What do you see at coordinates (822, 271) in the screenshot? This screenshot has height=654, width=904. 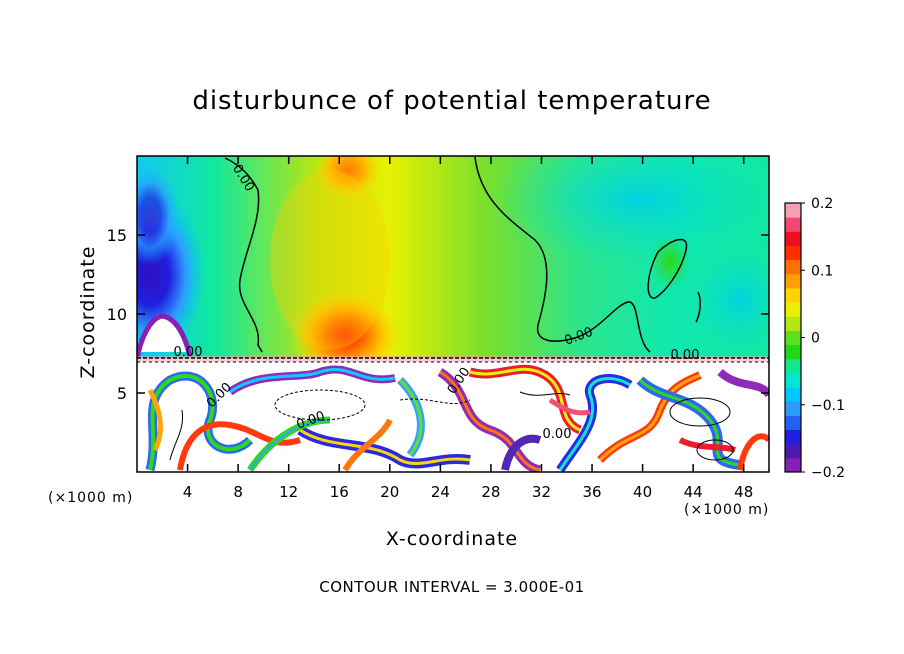 I see `colorbar-tick-label: 0.1` at bounding box center [822, 271].